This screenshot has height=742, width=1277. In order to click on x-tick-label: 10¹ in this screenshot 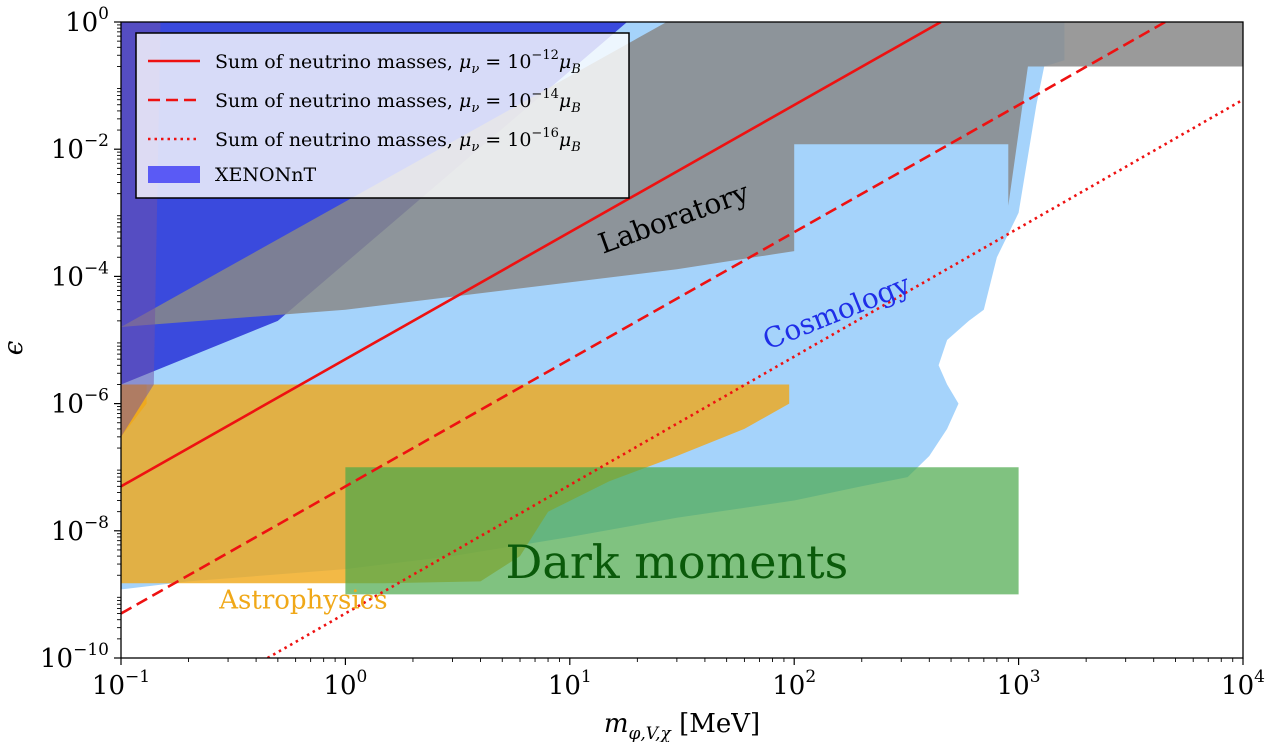, I will do `click(570, 684)`.